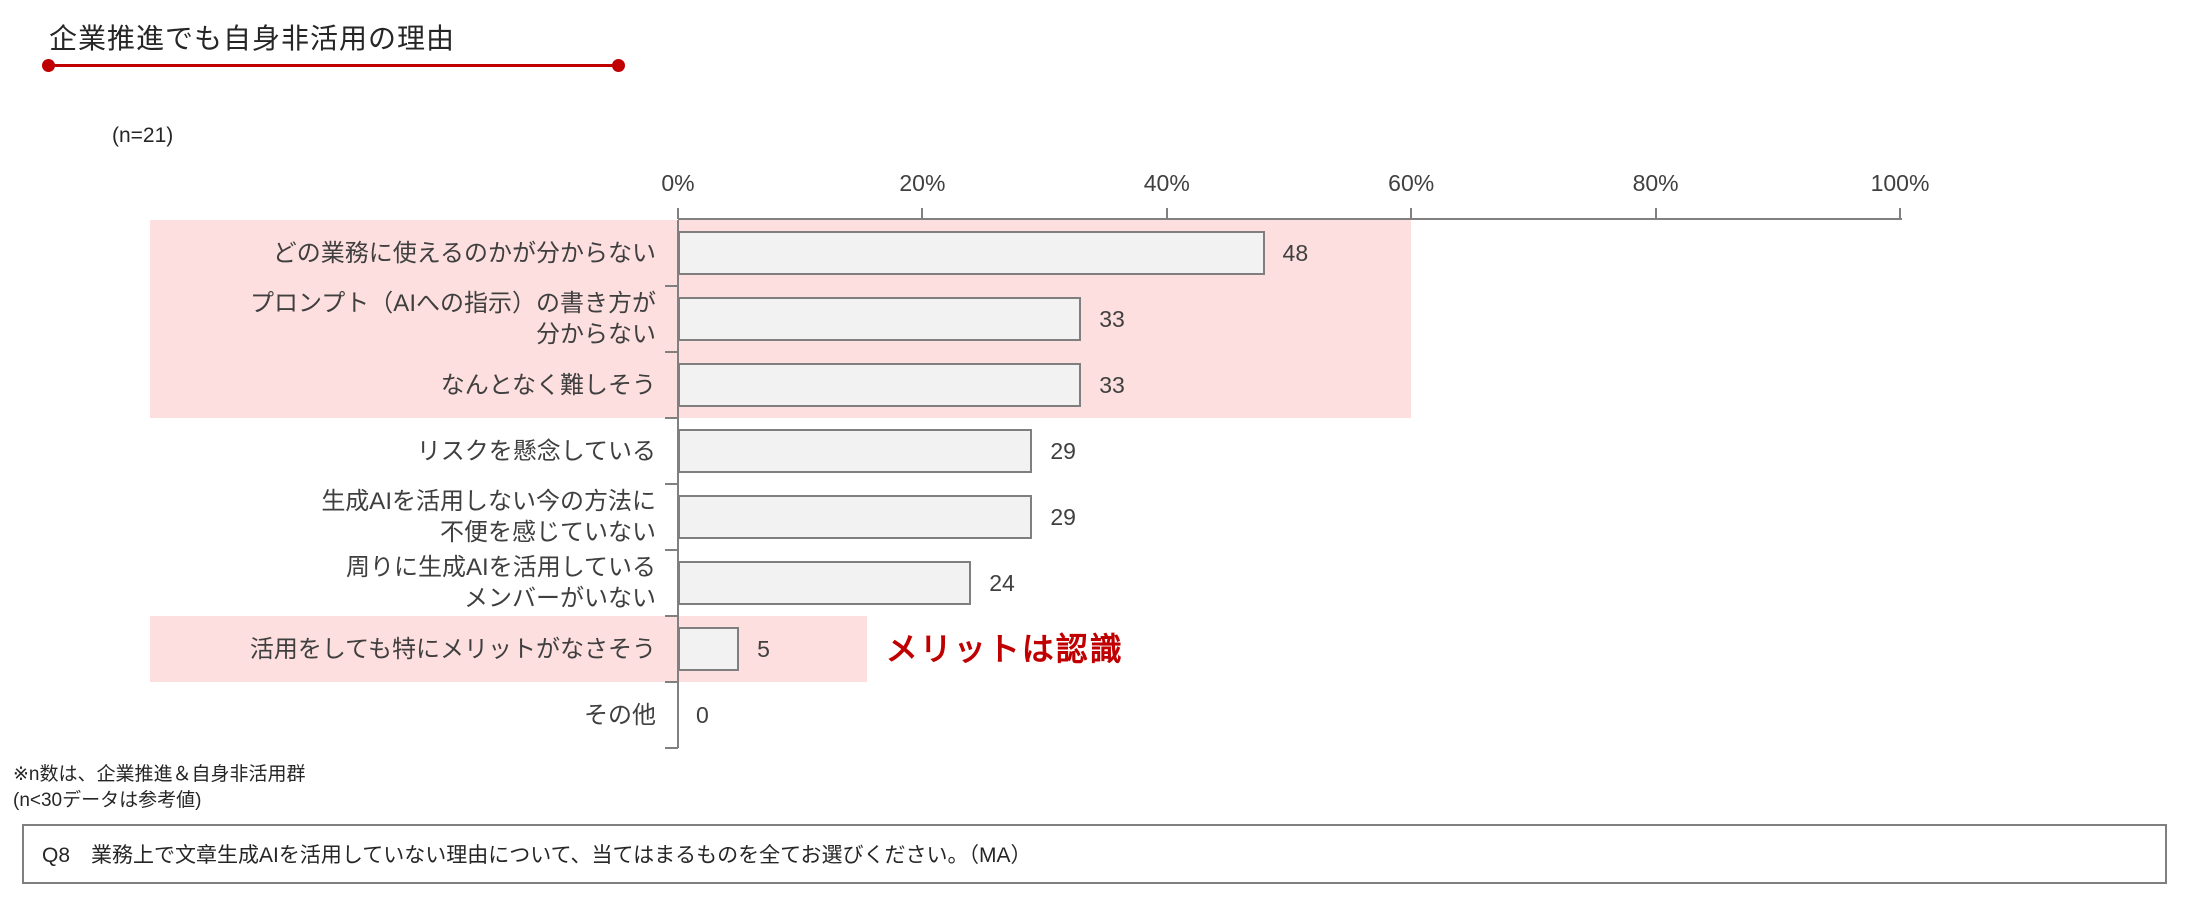 The width and height of the screenshot is (2188, 902). What do you see at coordinates (1002, 583) in the screenshot?
I see `bar-value-label: 24` at bounding box center [1002, 583].